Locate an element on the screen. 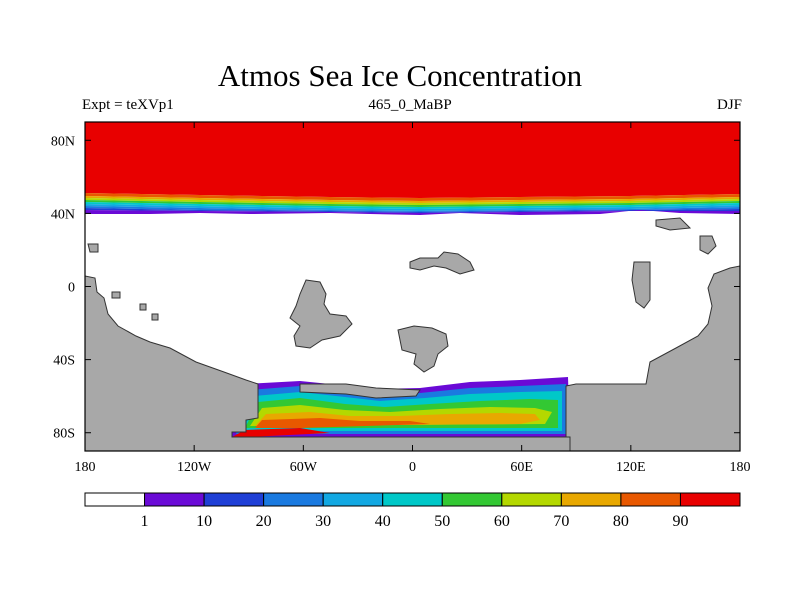  northern-ice-field is located at coordinates (412, 168).